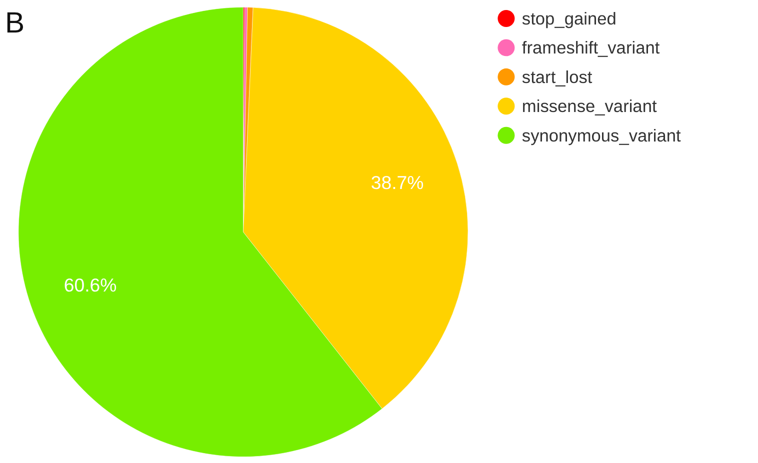 This screenshot has height=463, width=758. I want to click on legend-label: frameshift_variant, so click(591, 48).